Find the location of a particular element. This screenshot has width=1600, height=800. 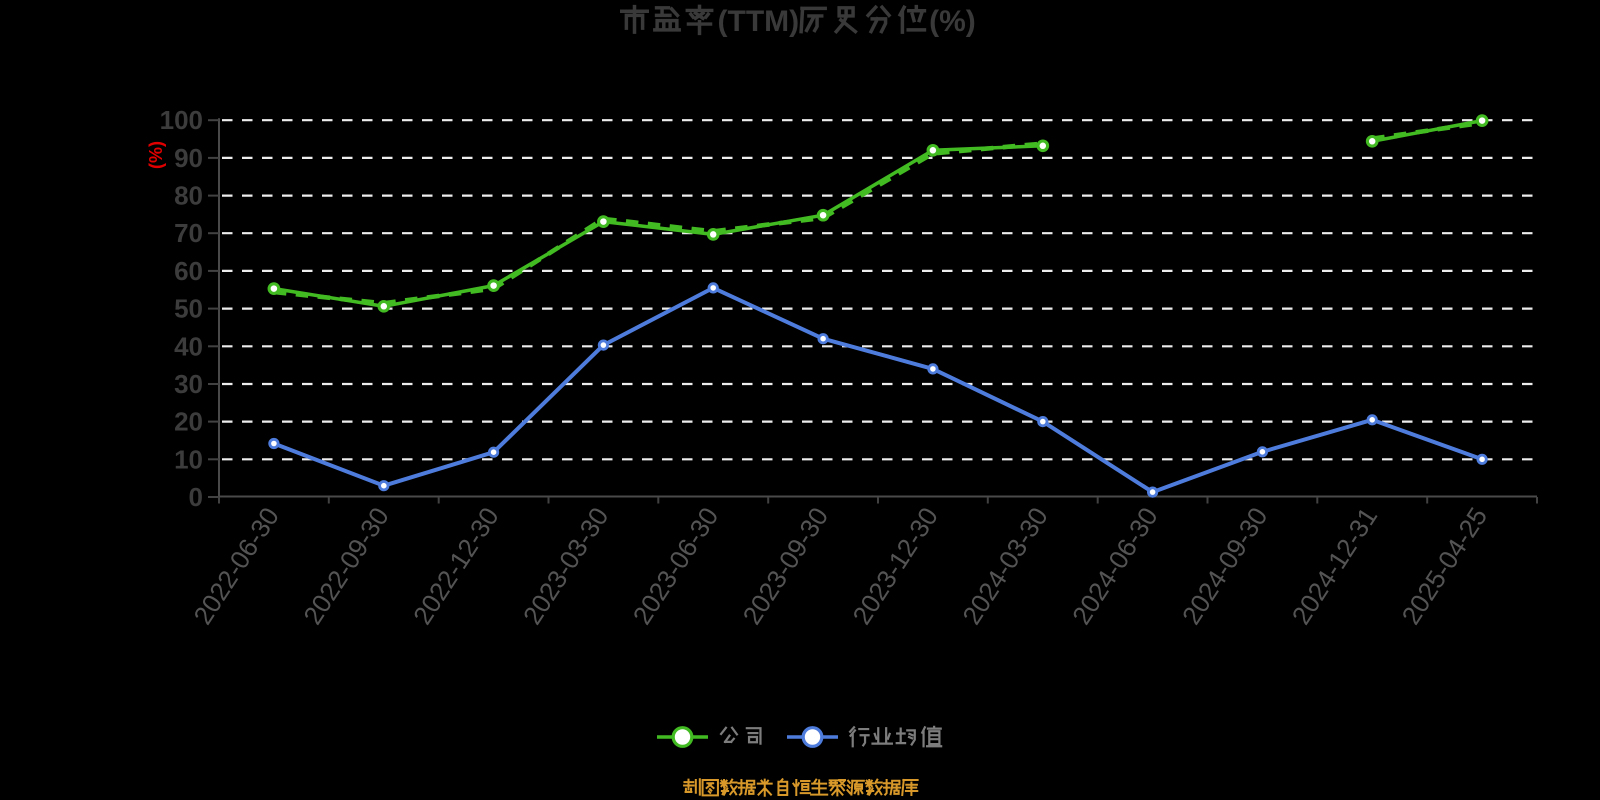

svg-text: 30 is located at coordinates (188, 384).